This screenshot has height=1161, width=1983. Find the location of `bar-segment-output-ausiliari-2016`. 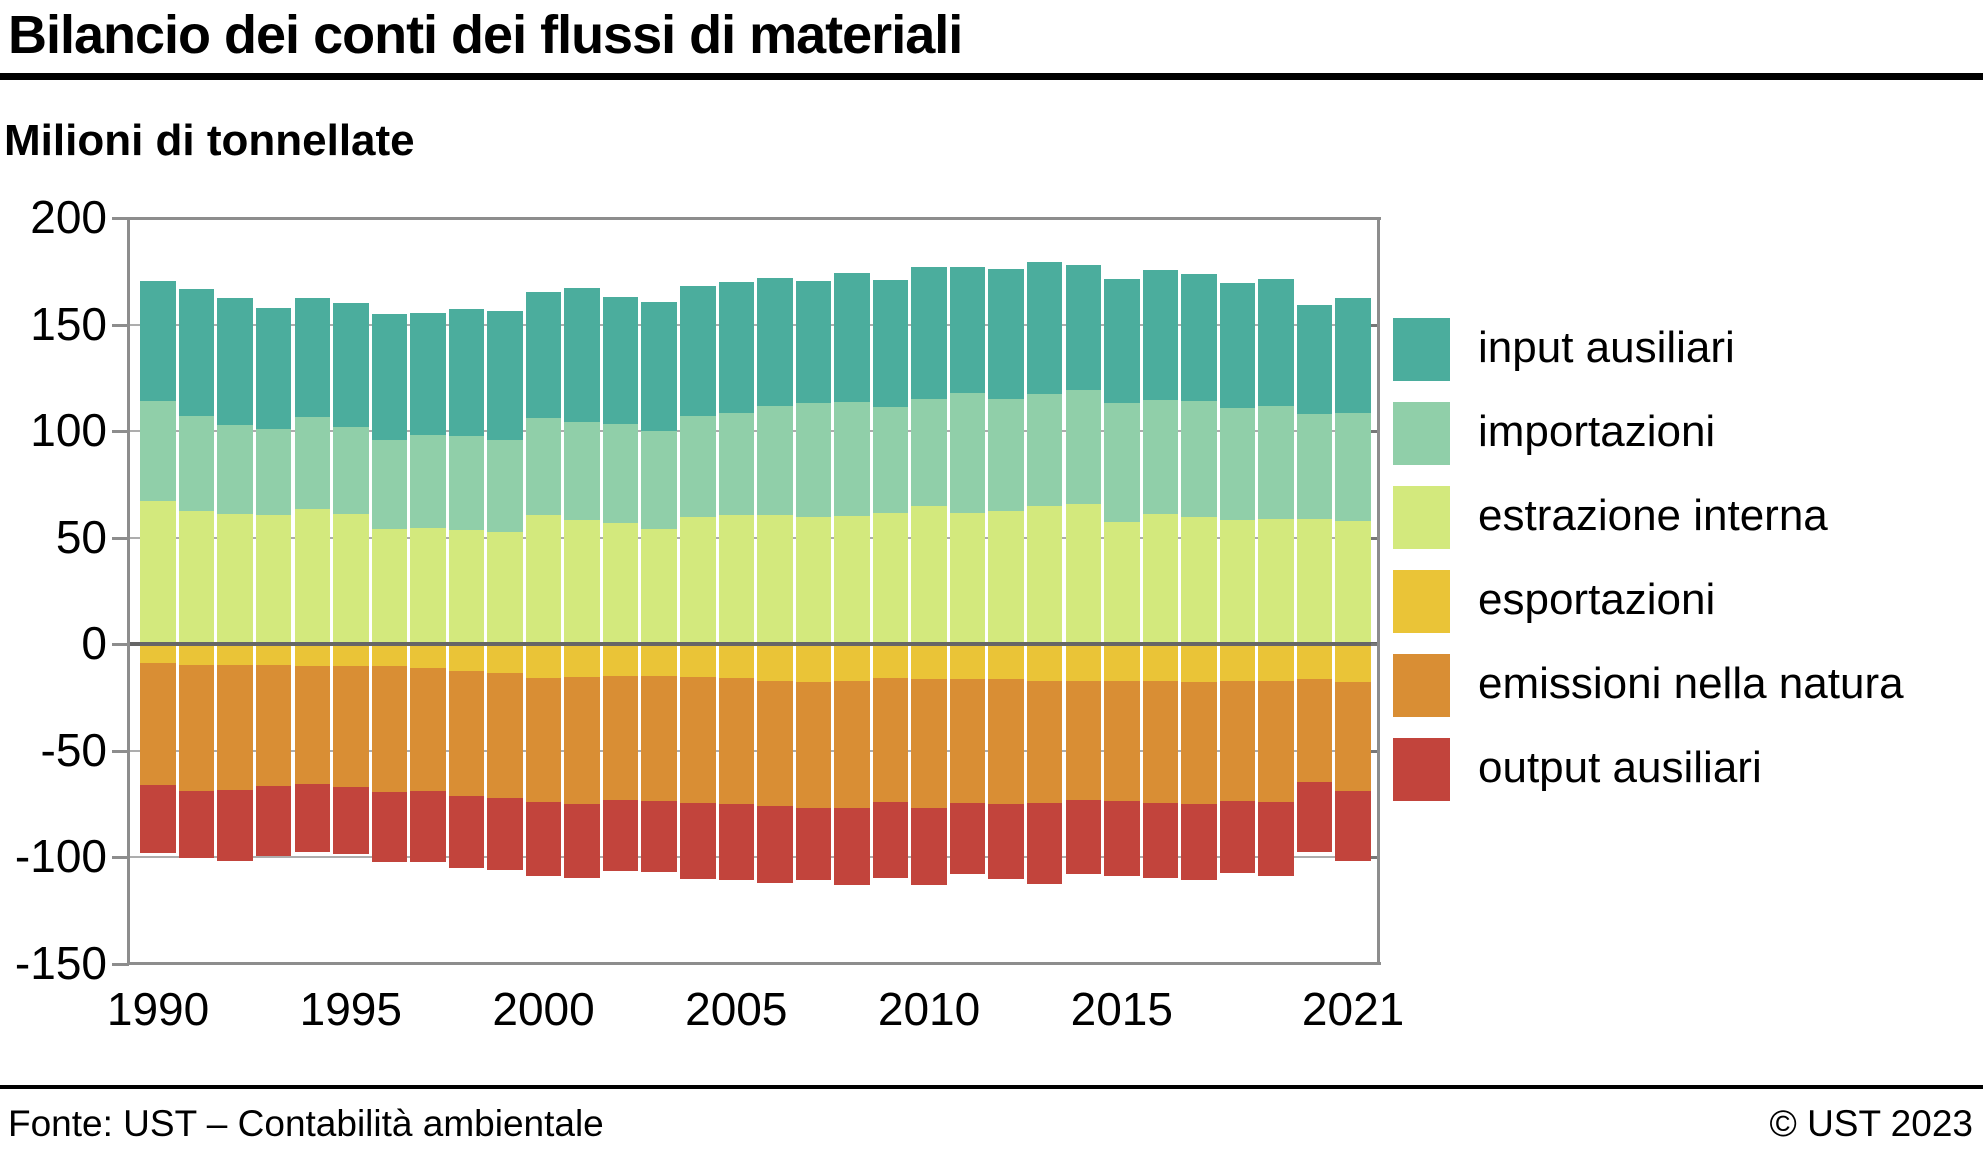

bar-segment-output-ausiliari-2016 is located at coordinates (1160, 840).